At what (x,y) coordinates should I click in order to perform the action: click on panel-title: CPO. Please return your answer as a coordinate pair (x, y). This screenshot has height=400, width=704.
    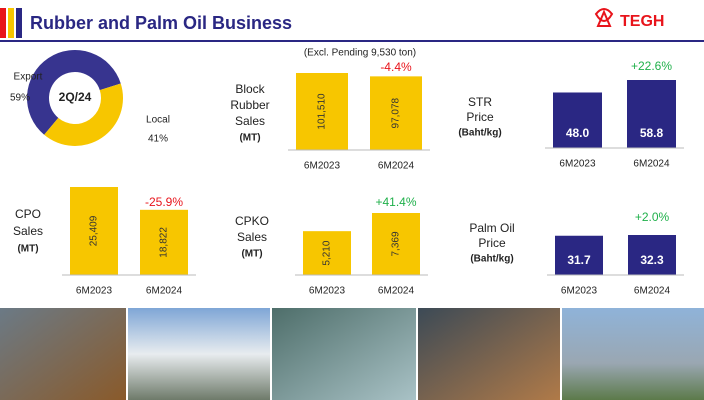
    Looking at the image, I should click on (28, 214).